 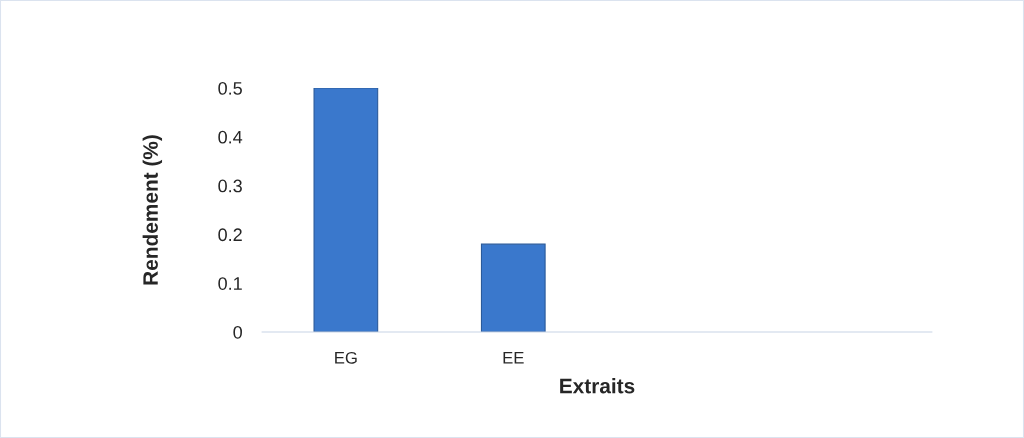 I want to click on x-tick-label: EG, so click(x=346, y=357).